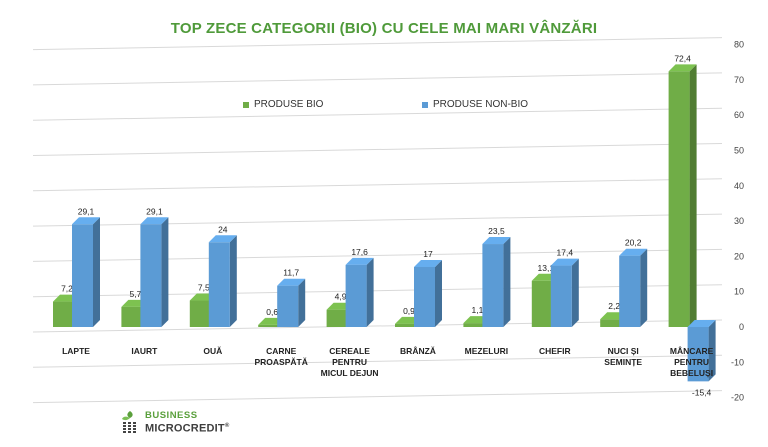 The height and width of the screenshot is (447, 768). Describe the element at coordinates (739, 292) in the screenshot. I see `y-tick-label: 10` at that location.